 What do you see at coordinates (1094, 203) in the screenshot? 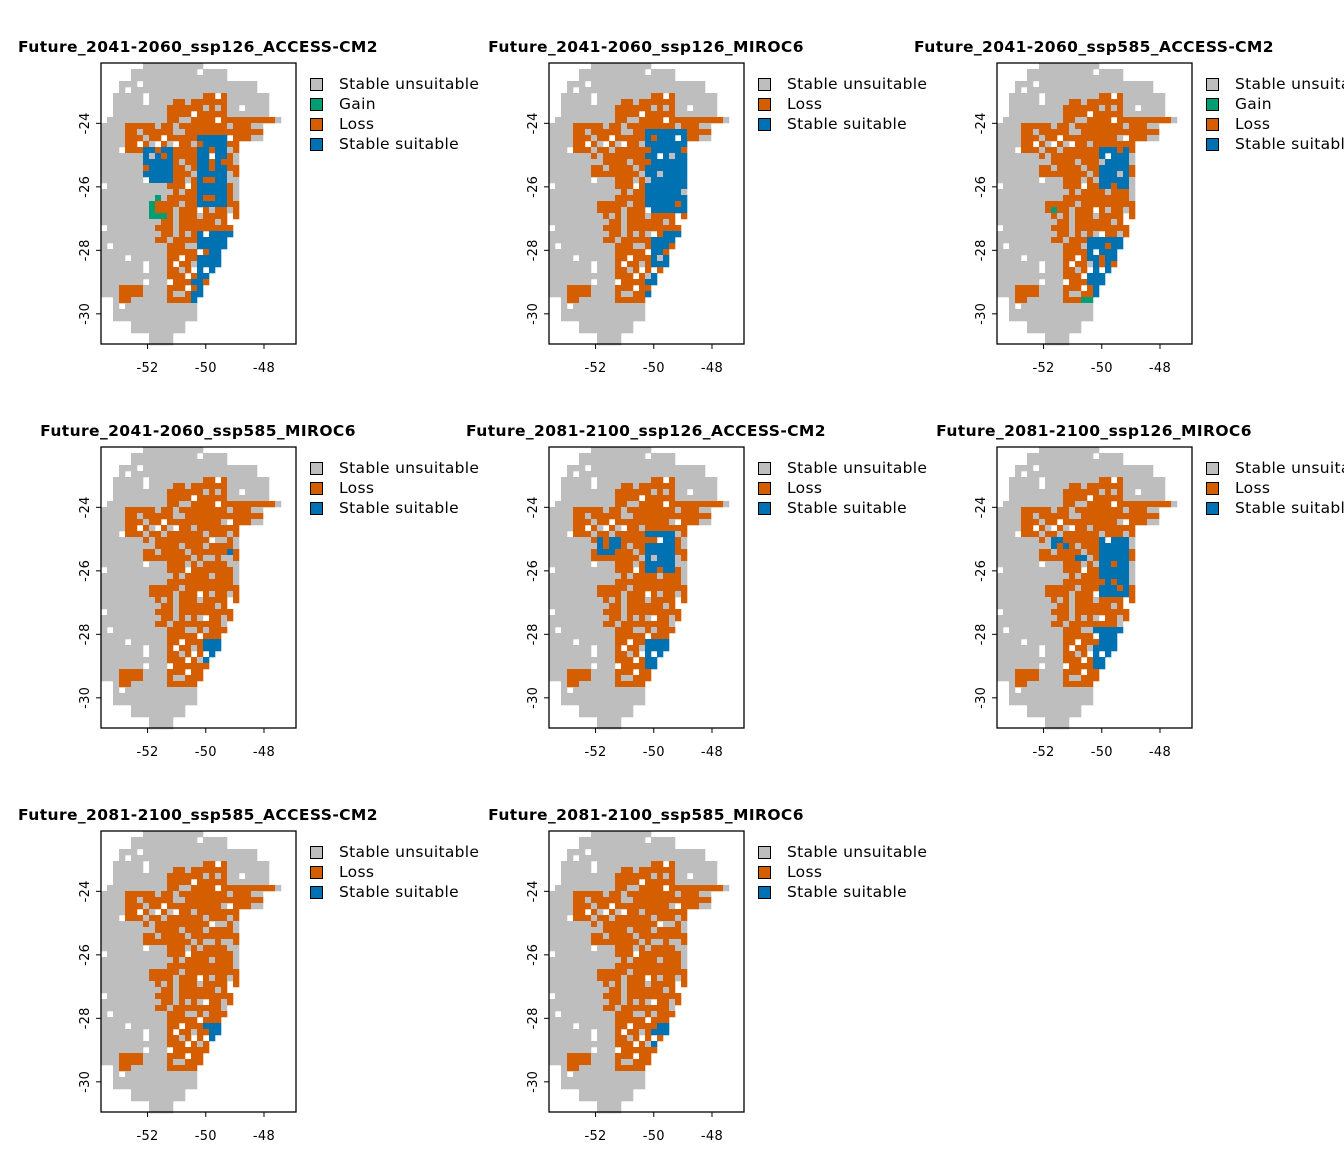
I see `plot-frame` at bounding box center [1094, 203].